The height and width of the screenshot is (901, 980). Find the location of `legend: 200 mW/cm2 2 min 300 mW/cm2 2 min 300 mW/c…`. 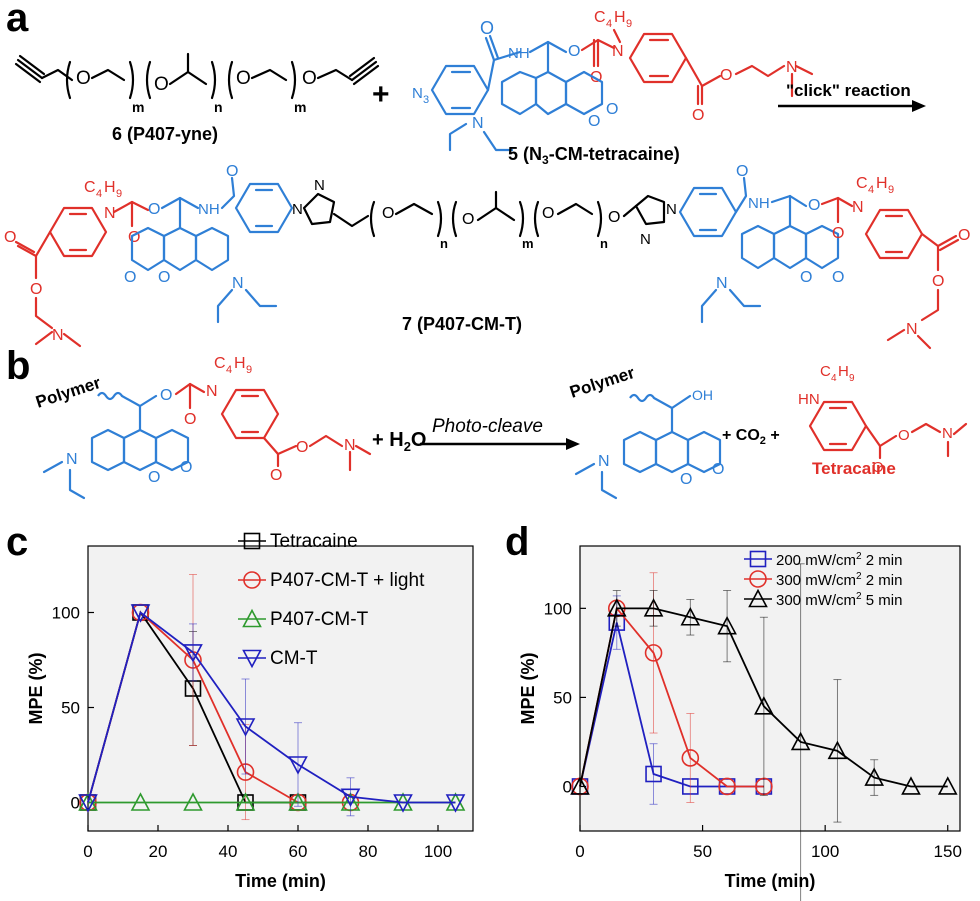

legend: 200 mW/cm2 2 min 300 mW/cm2 2 min 300 mW/c… is located at coordinates (823, 579).